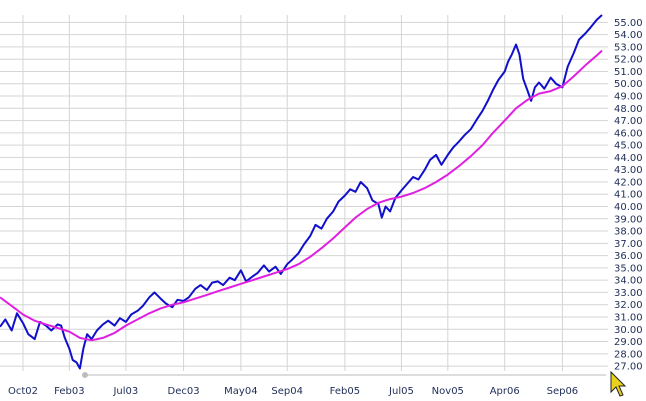 Image resolution: width=646 pixels, height=401 pixels. I want to click on x-tick-label: Jul05, so click(401, 391).